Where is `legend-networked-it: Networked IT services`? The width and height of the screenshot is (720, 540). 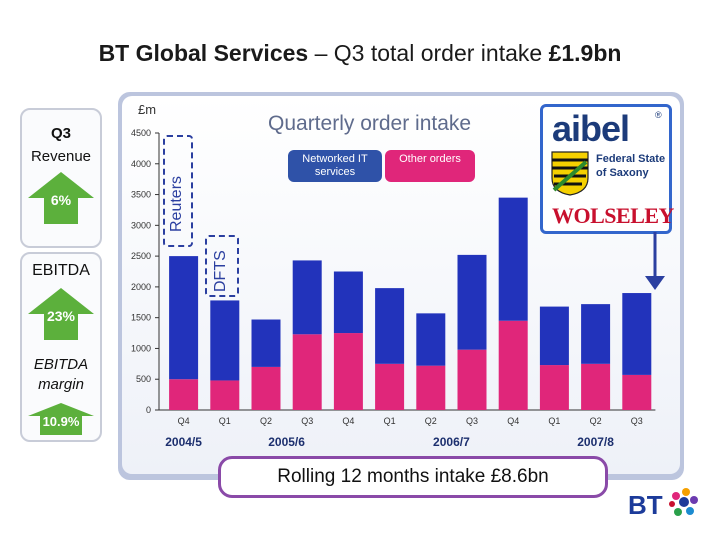
legend-networked-it: Networked IT services is located at coordinates (335, 166).